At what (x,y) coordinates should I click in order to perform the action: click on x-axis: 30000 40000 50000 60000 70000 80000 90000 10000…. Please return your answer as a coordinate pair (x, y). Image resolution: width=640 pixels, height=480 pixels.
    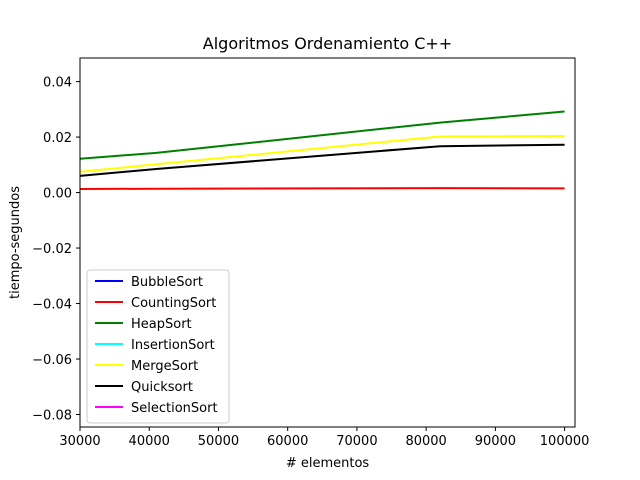
    Looking at the image, I should click on (324, 438).